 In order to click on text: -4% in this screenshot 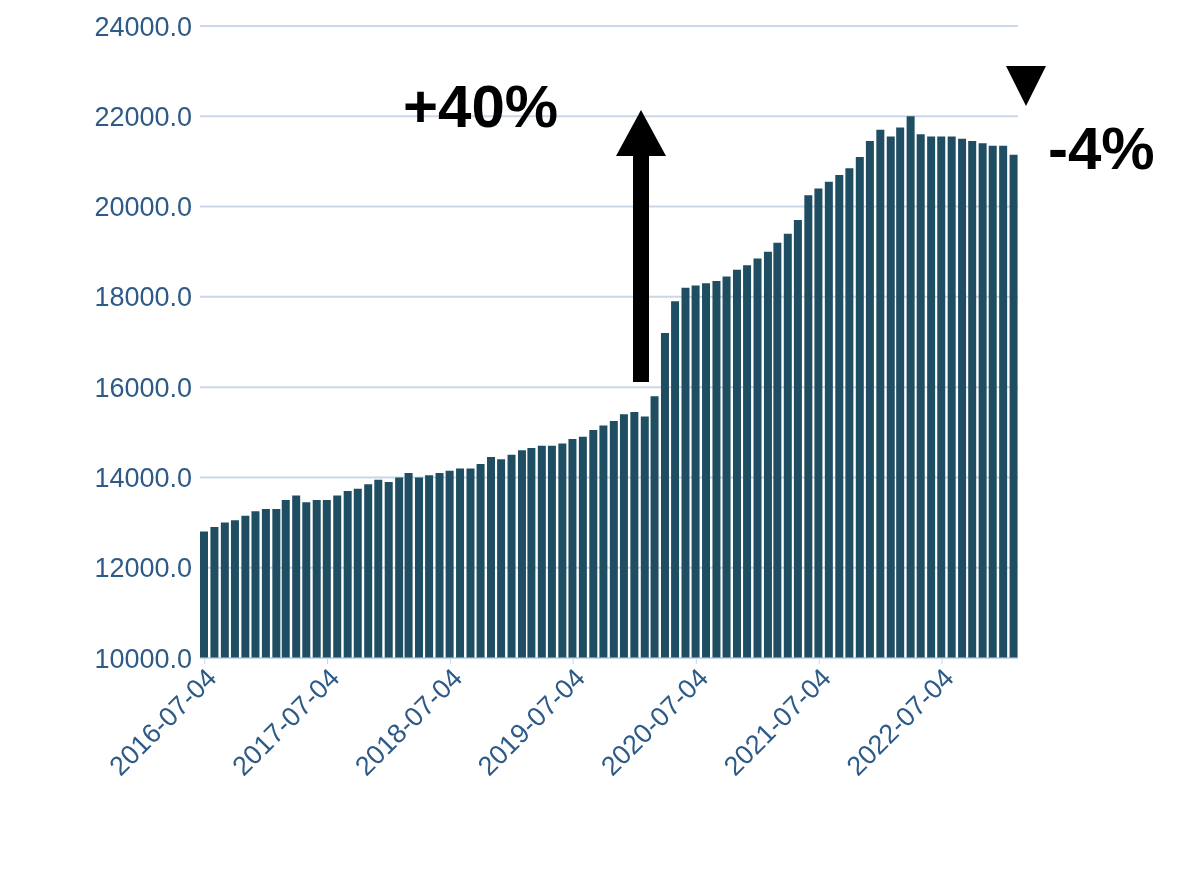, I will do `click(1101, 148)`.